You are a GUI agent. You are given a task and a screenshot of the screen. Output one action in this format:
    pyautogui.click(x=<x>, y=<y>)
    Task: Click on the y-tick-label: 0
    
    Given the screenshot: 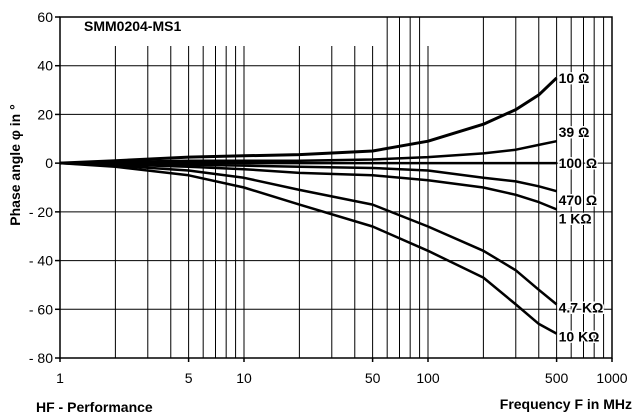 What is the action you would take?
    pyautogui.click(x=49, y=163)
    